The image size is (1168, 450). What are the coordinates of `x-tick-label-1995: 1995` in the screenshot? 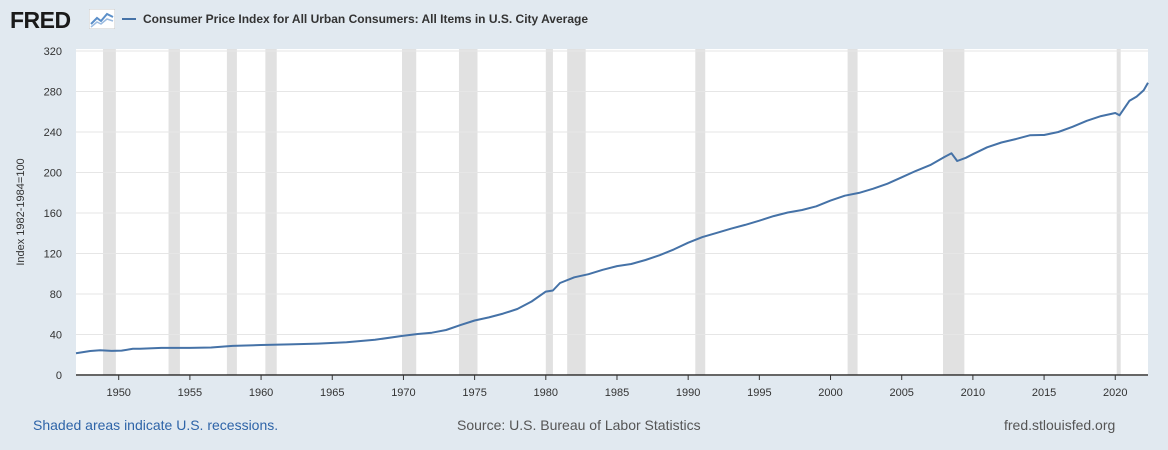 It's located at (759, 393).